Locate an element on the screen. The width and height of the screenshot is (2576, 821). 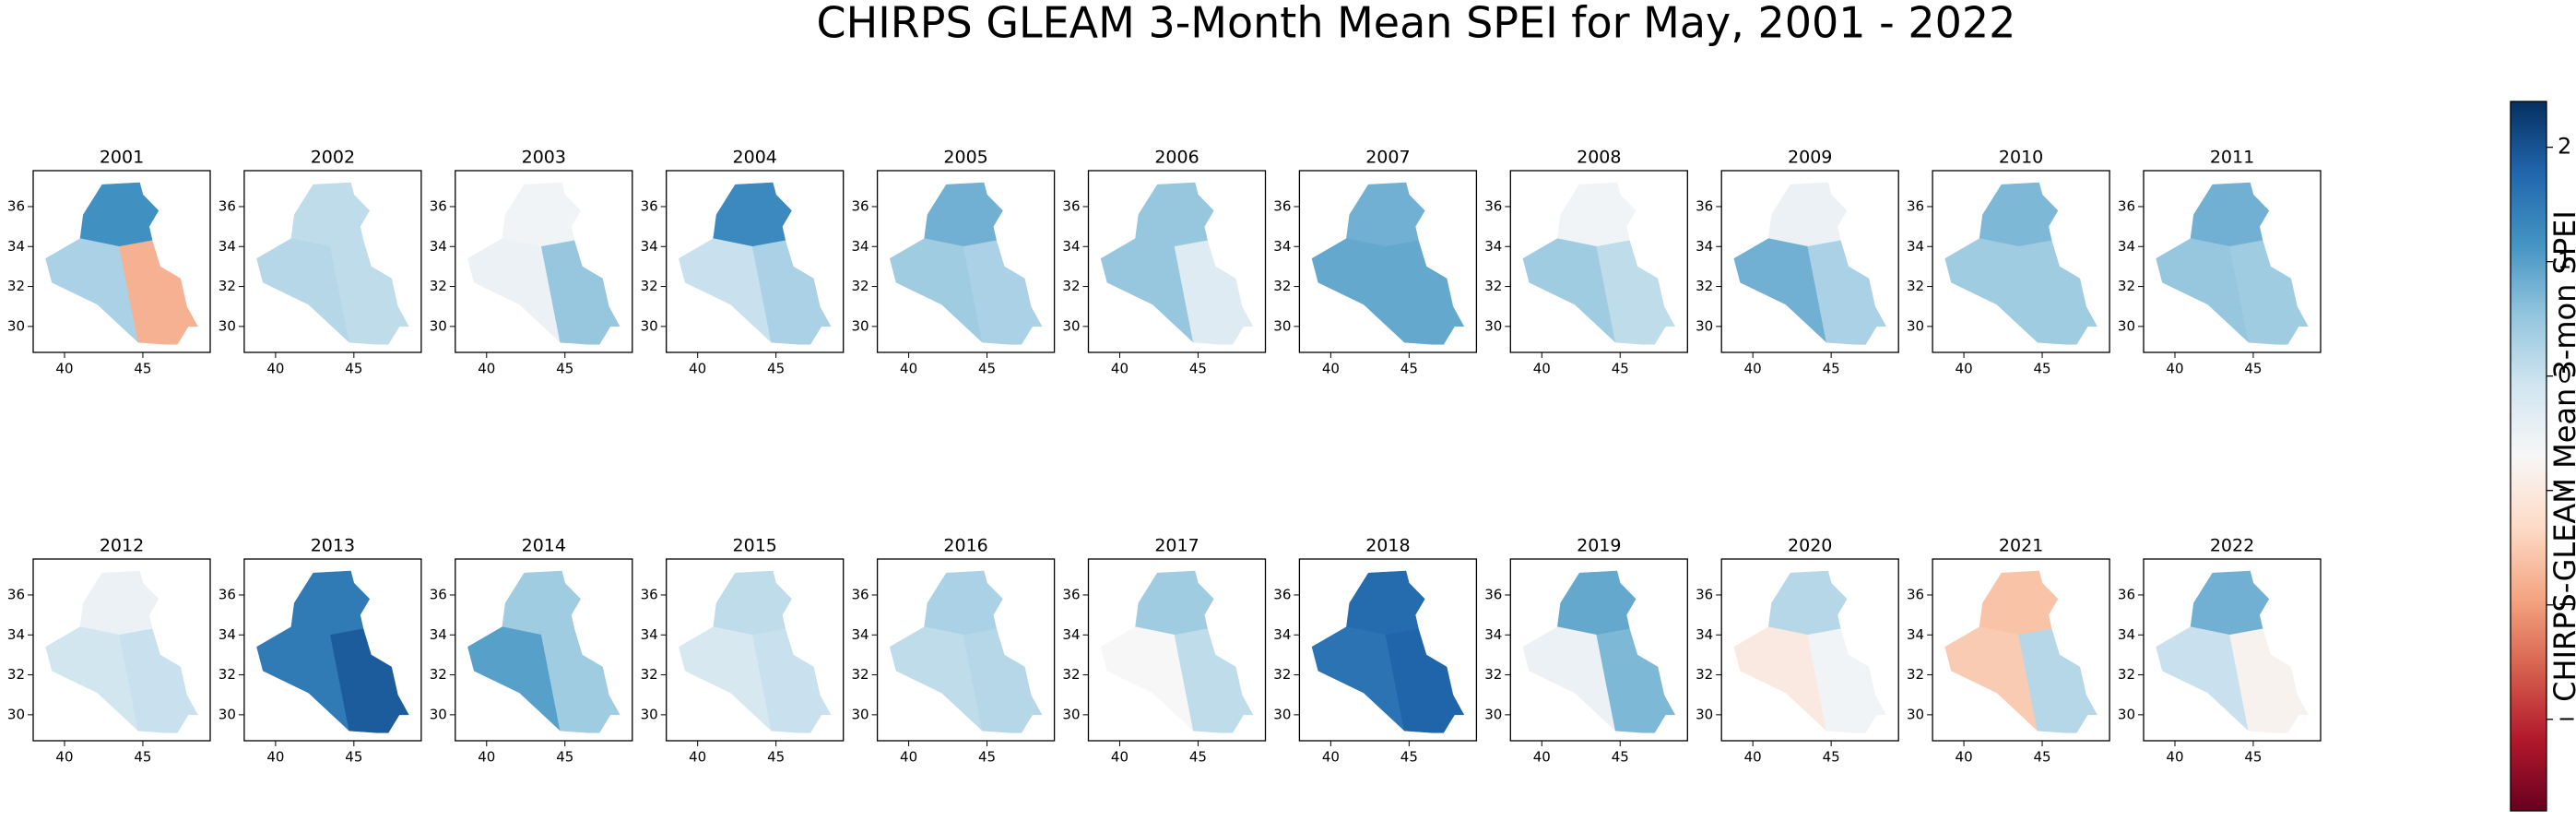
map-panel: 2006 40 45 30 32 34 36 is located at coordinates (1164, 262).